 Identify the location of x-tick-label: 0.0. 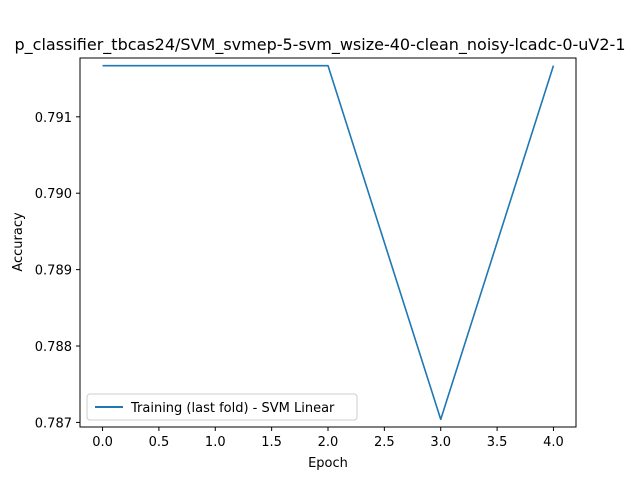
(102, 442).